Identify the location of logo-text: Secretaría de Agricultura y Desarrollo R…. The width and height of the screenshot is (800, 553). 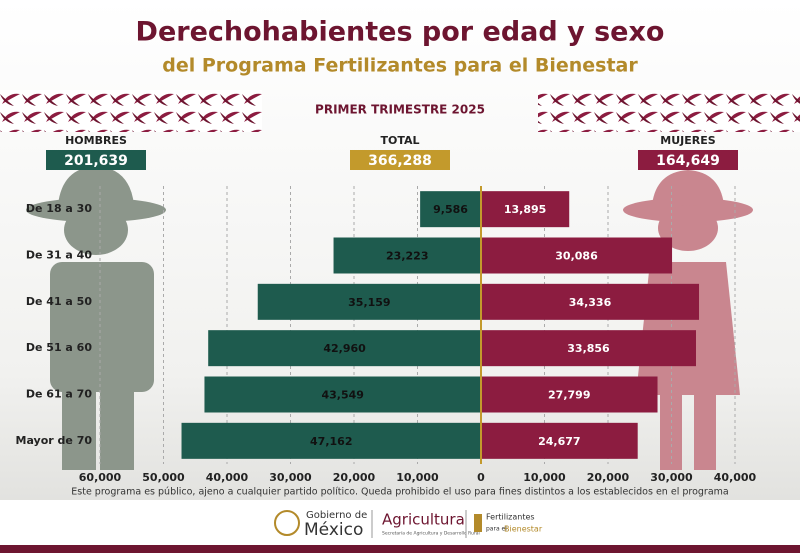
(431, 533).